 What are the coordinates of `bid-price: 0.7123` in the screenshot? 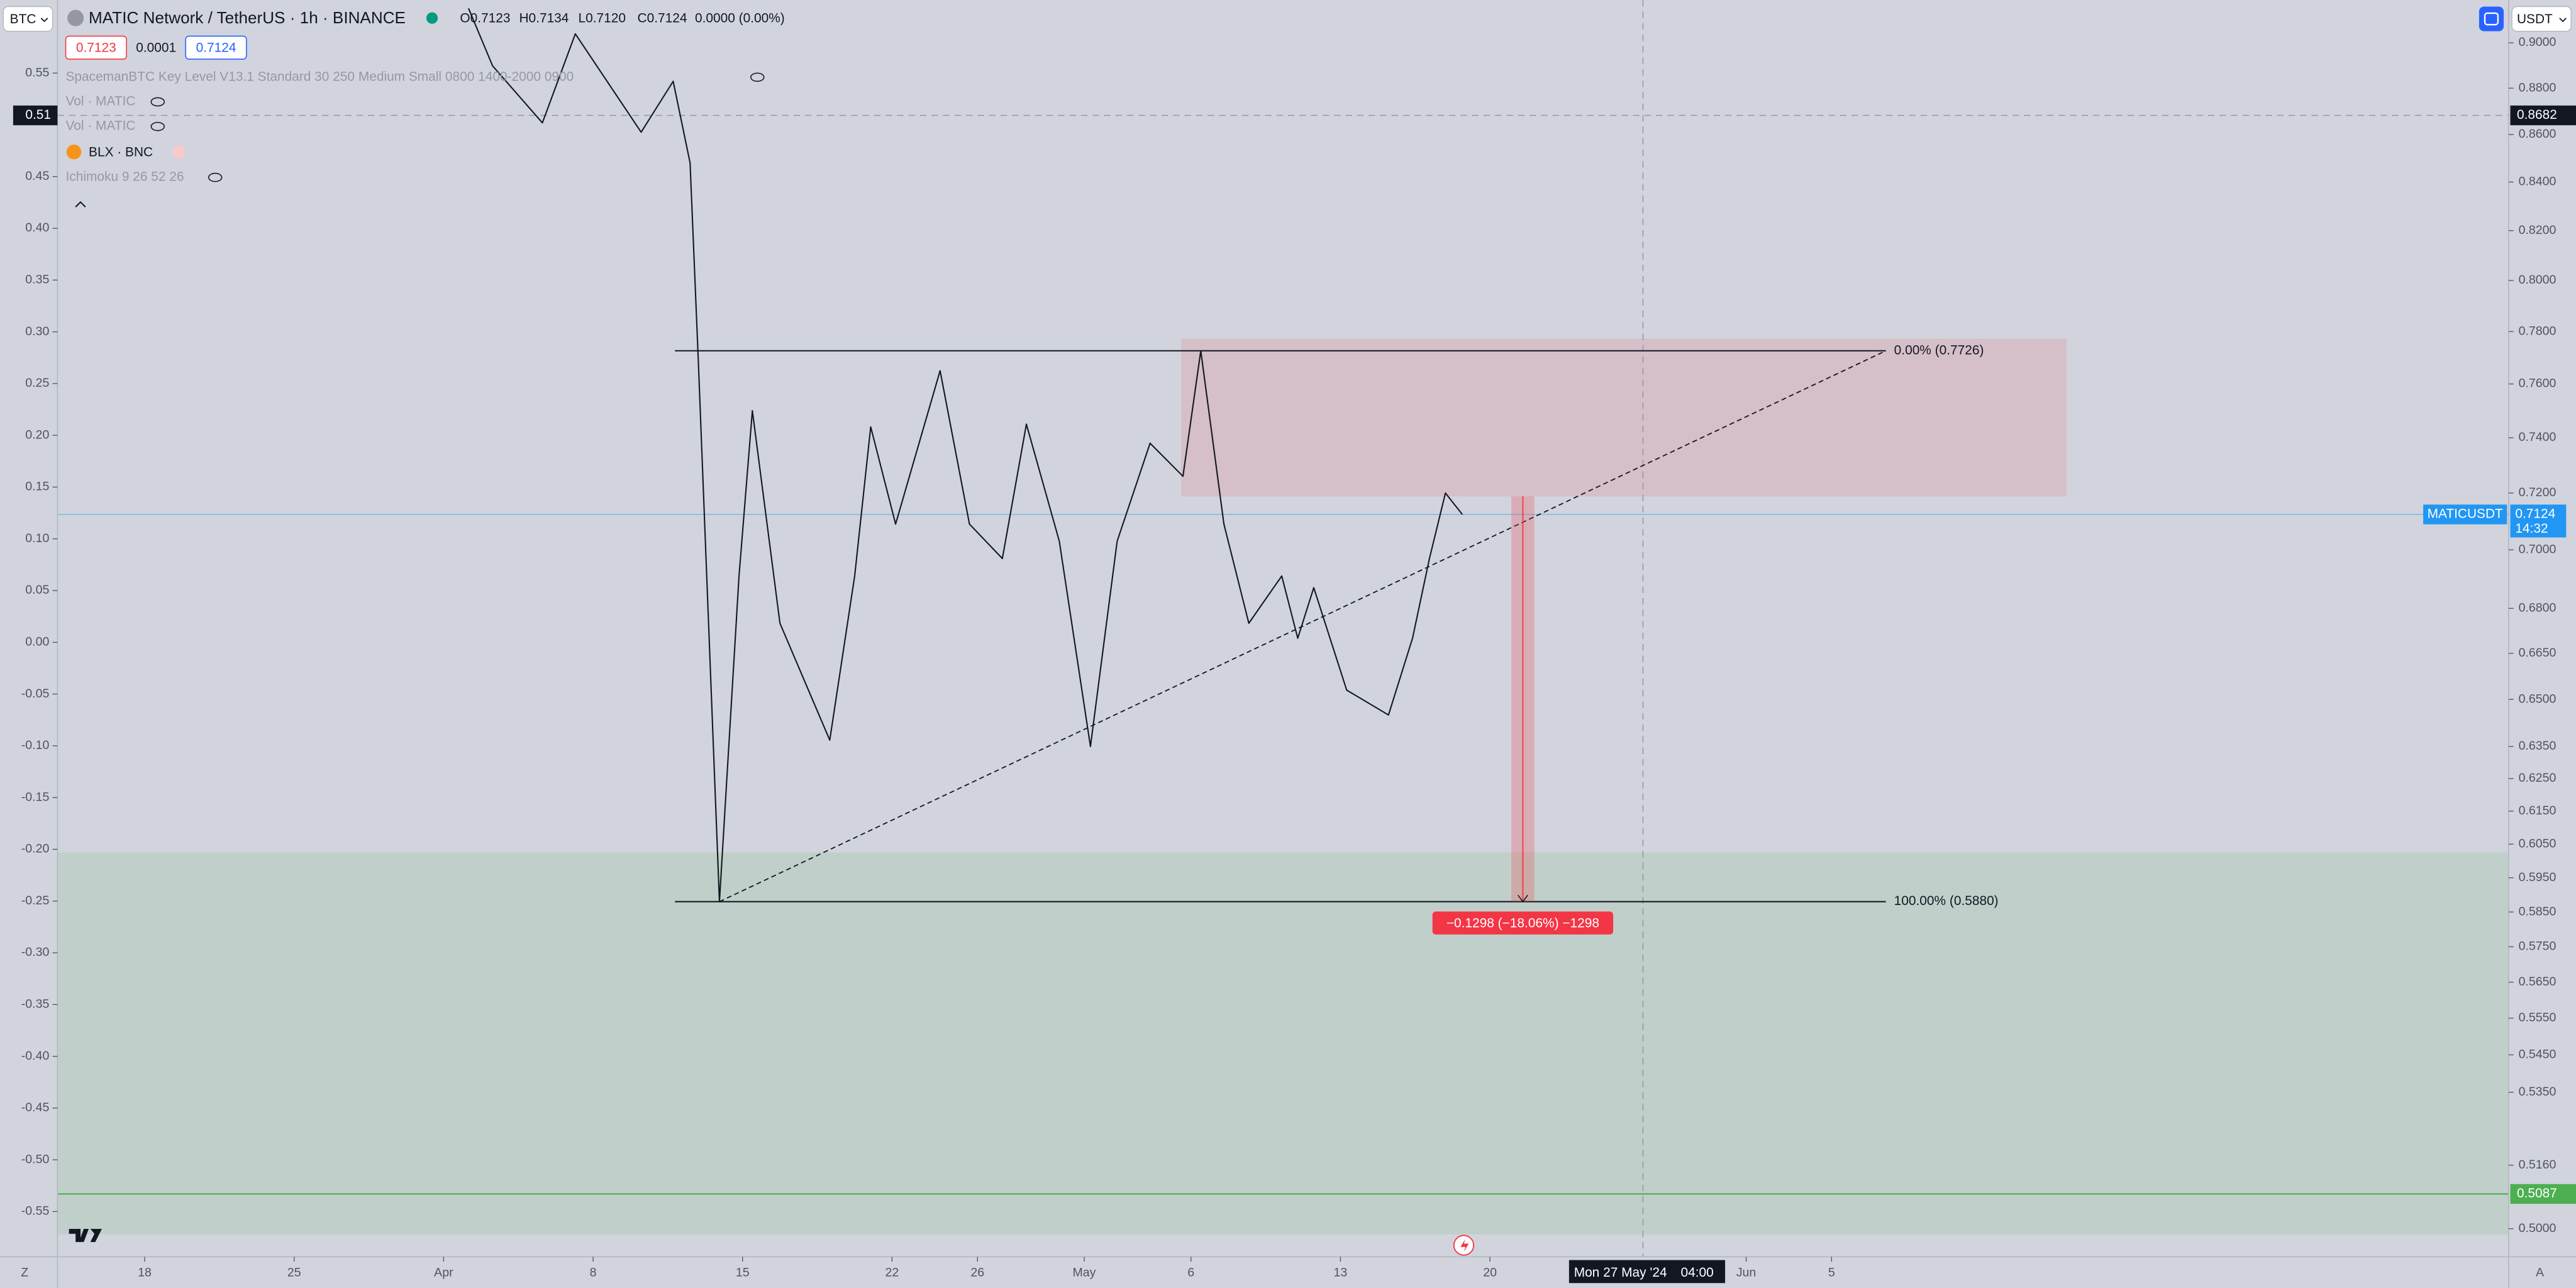 It's located at (96, 48).